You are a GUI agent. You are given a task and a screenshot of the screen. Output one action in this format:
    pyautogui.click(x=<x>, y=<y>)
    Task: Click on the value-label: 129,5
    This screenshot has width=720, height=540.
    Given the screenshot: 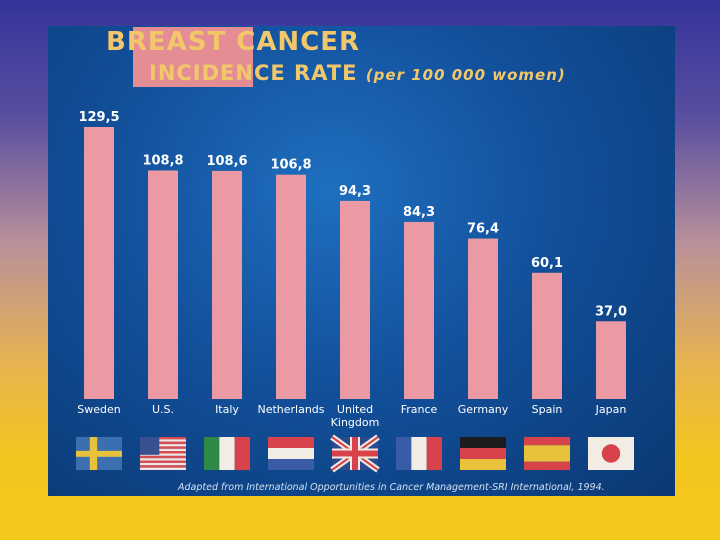 What is the action you would take?
    pyautogui.click(x=98, y=117)
    